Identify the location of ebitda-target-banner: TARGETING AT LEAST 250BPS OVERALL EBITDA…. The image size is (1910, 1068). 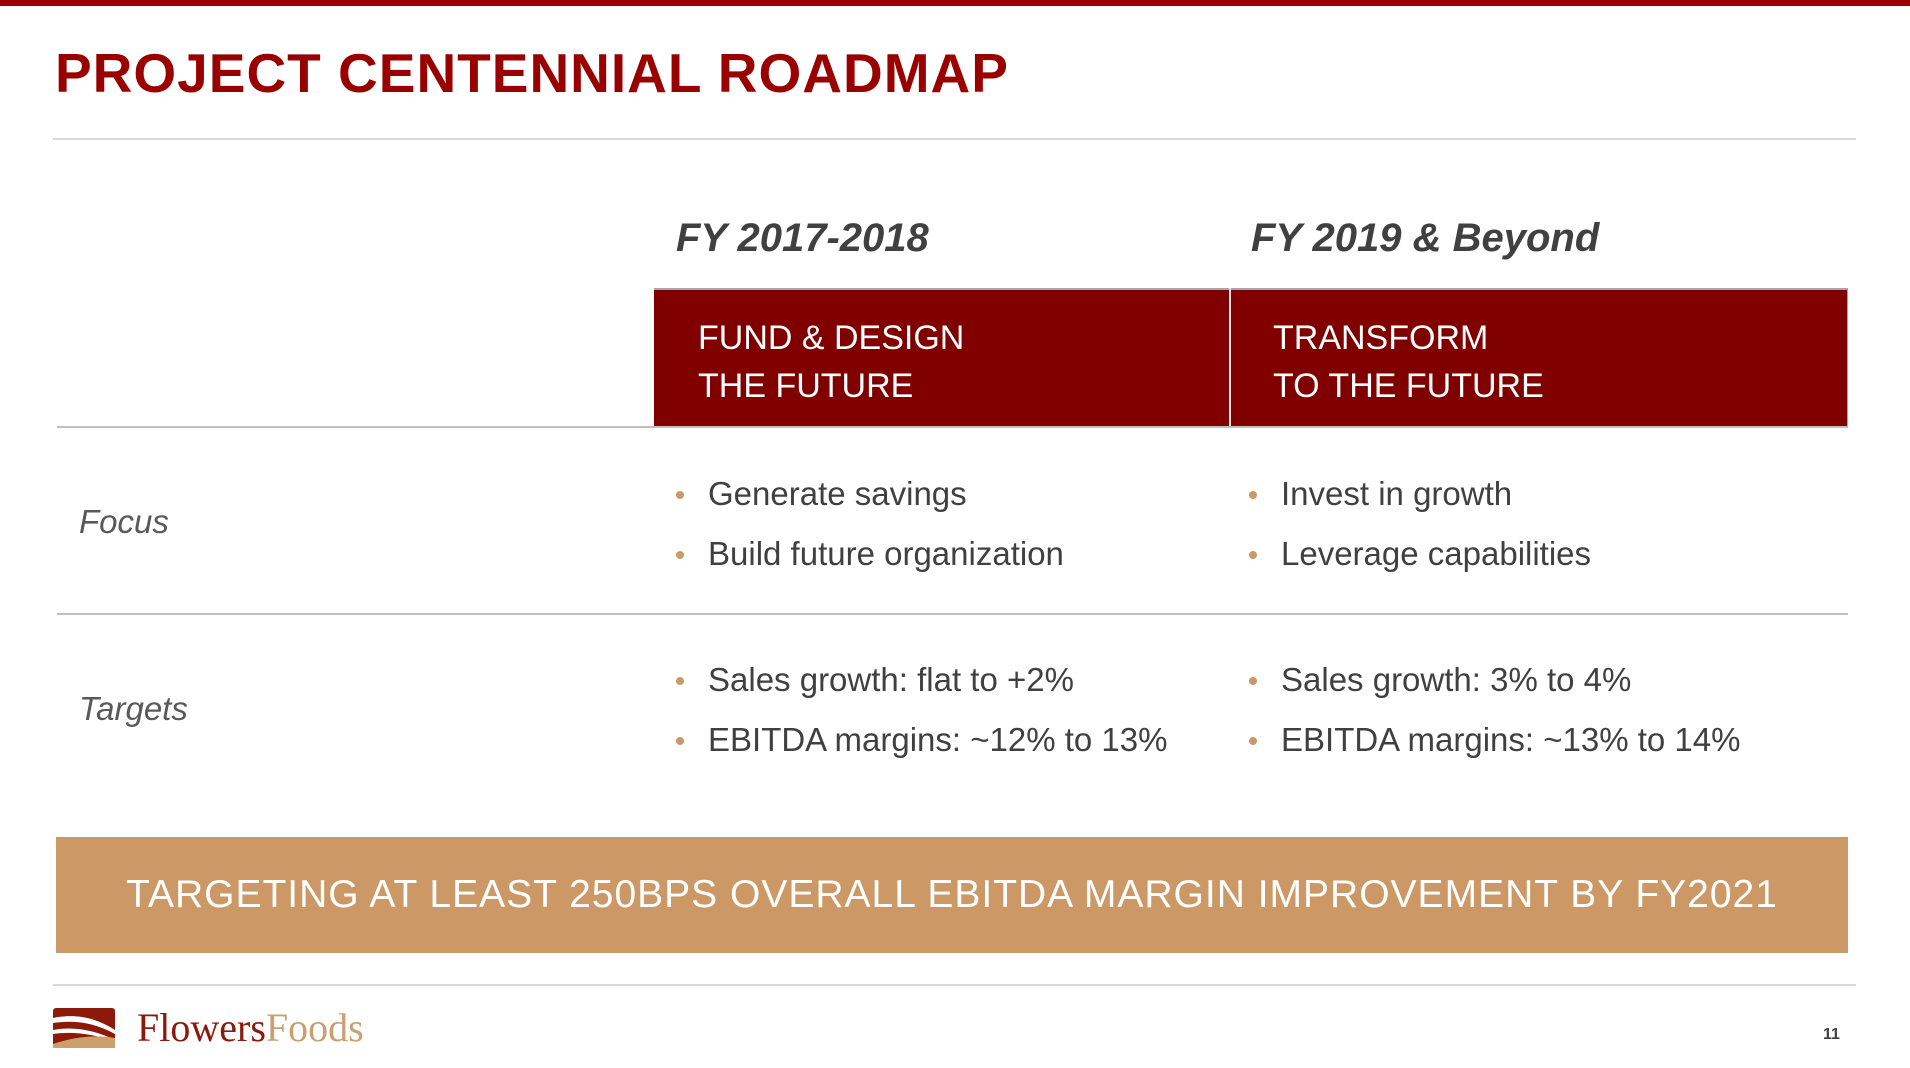
(952, 895).